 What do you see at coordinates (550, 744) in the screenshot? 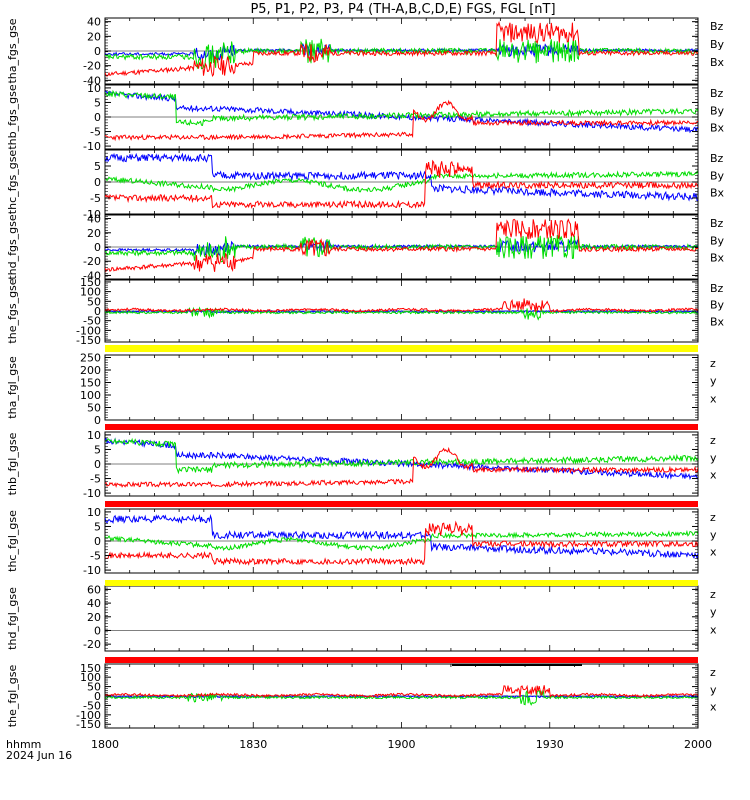
I see `x-tick-label: 1930` at bounding box center [550, 744].